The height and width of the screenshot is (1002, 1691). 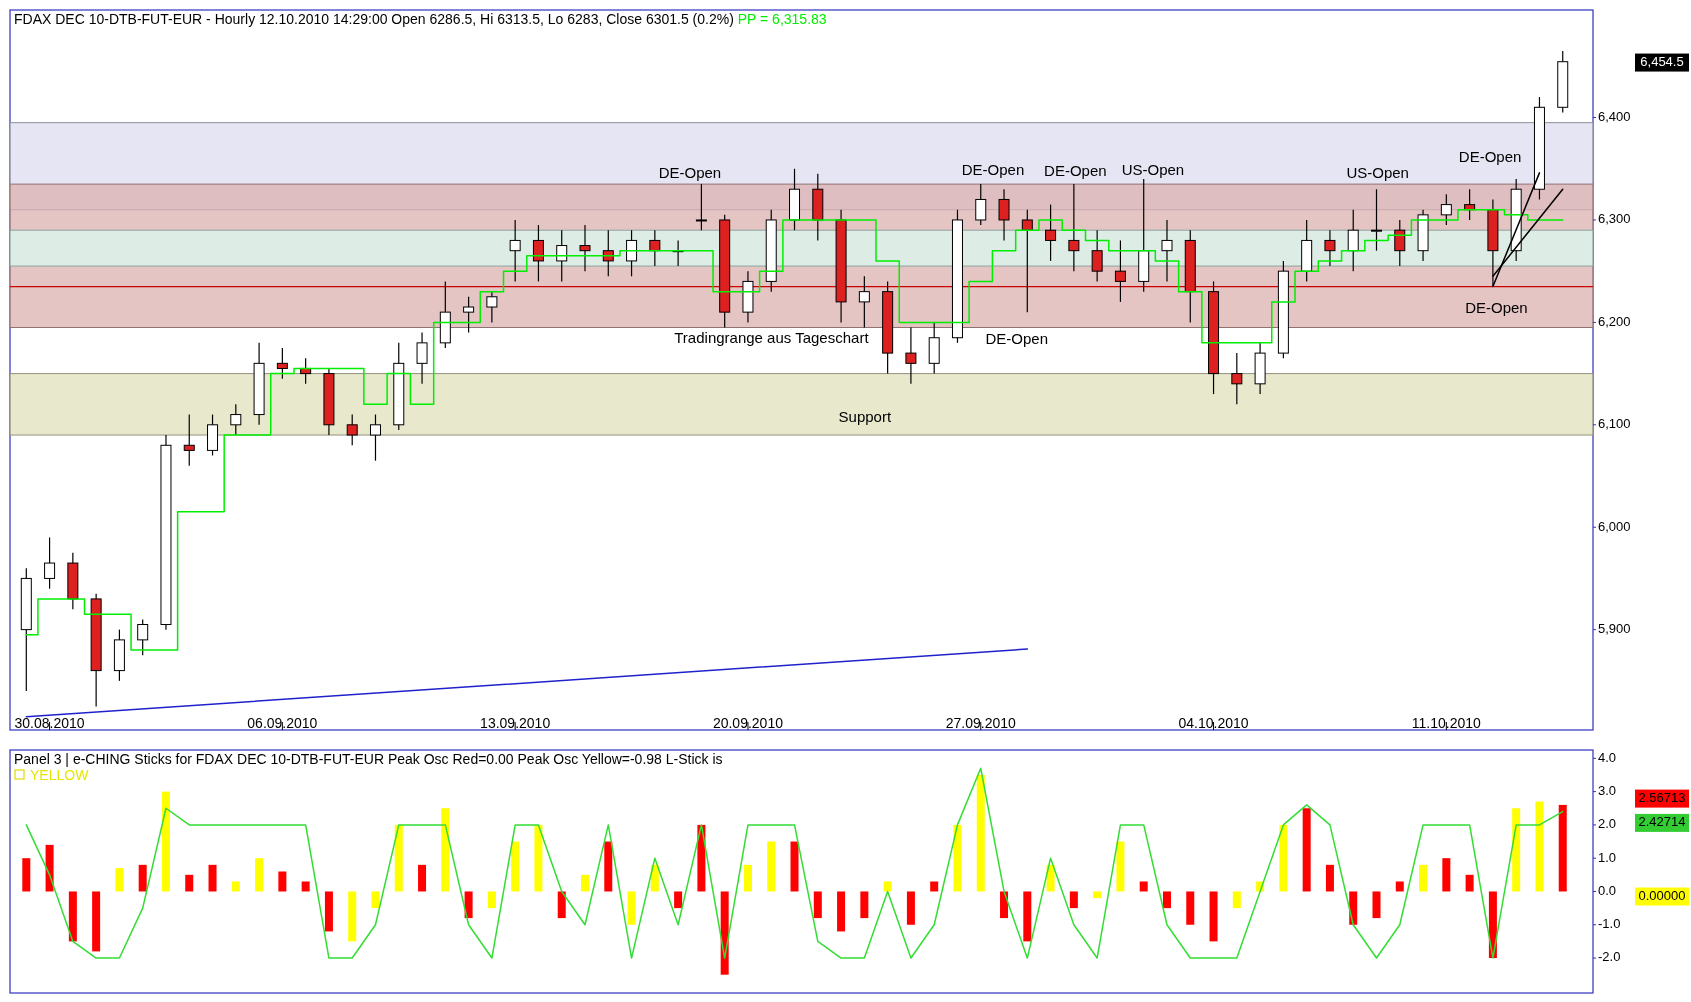 What do you see at coordinates (1614, 424) in the screenshot?
I see `y-tick-label: 6,100` at bounding box center [1614, 424].